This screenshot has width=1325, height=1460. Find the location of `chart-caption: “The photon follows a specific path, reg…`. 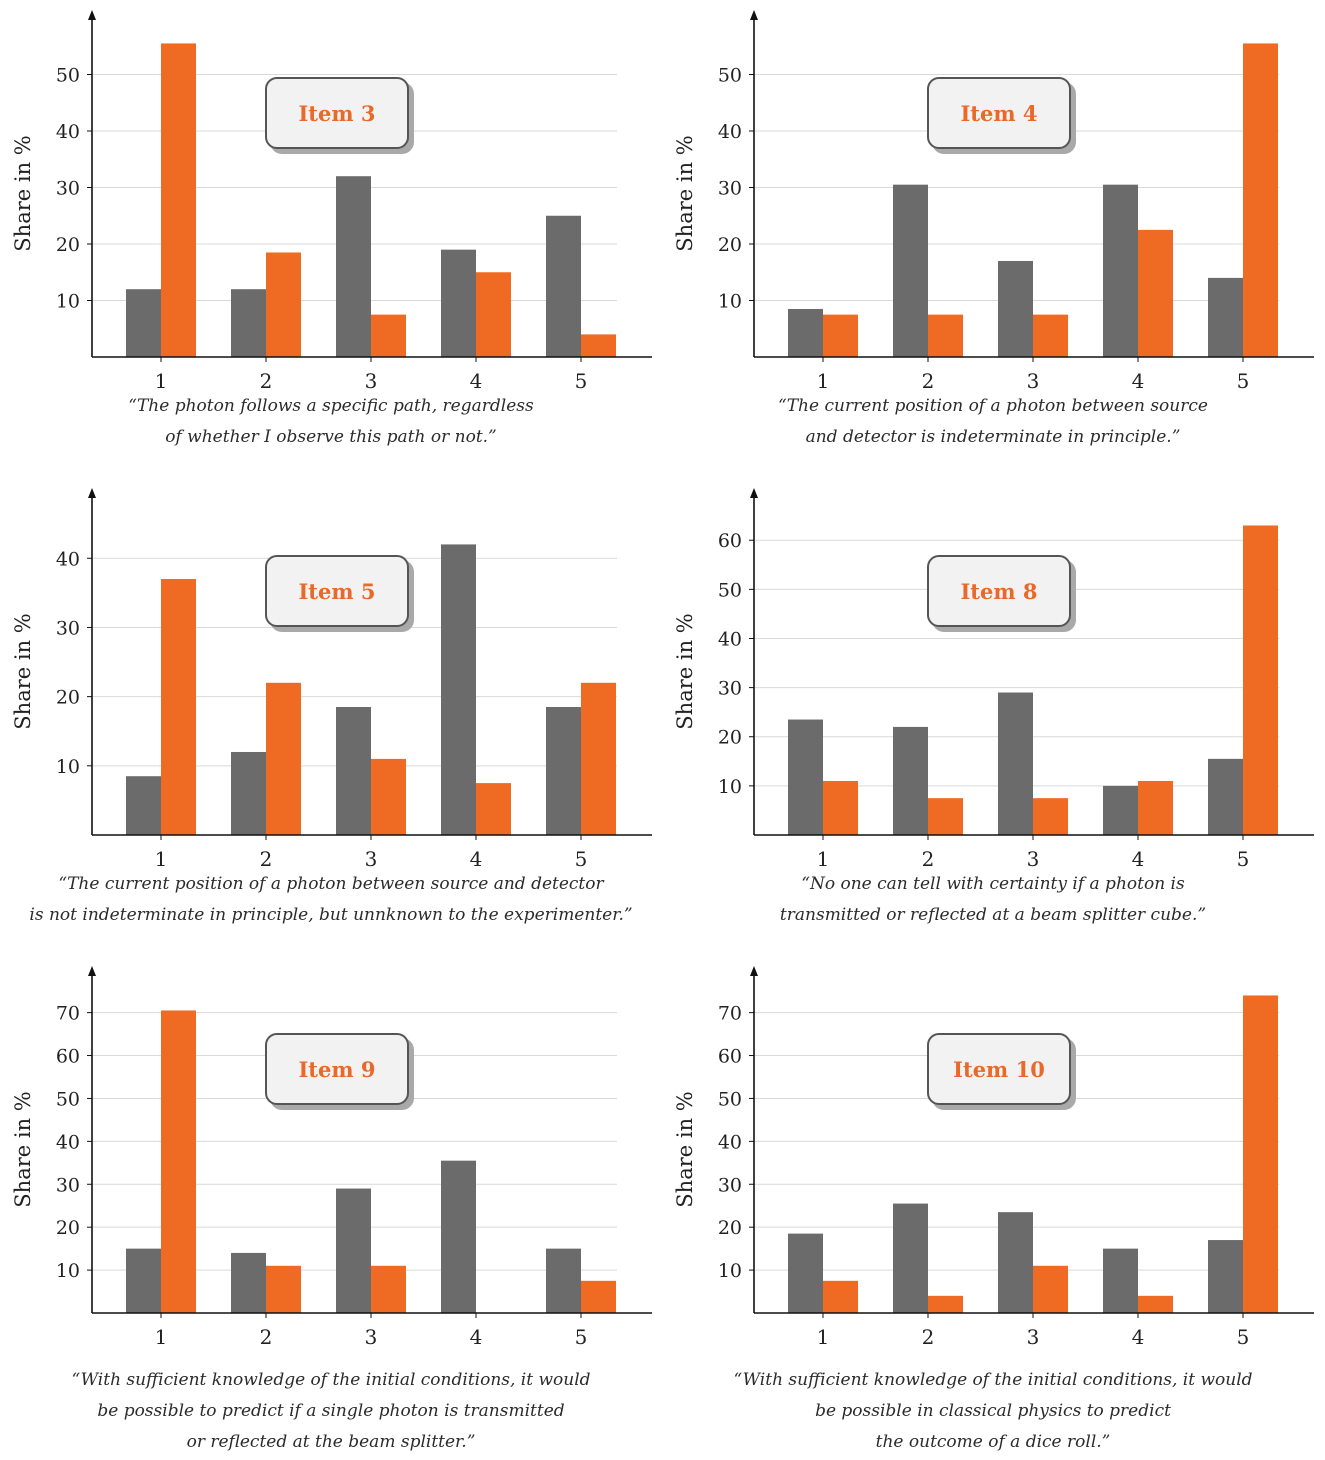

chart-caption: “The photon follows a specific path, reg… is located at coordinates (331, 422).